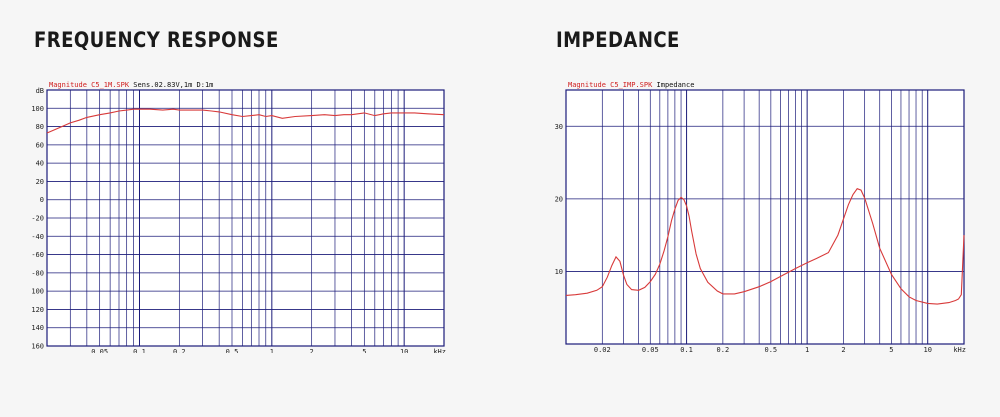 The width and height of the screenshot is (1000, 417). Describe the element at coordinates (38, 219) in the screenshot. I see `frequency-response-y-tick-label: -20` at that location.